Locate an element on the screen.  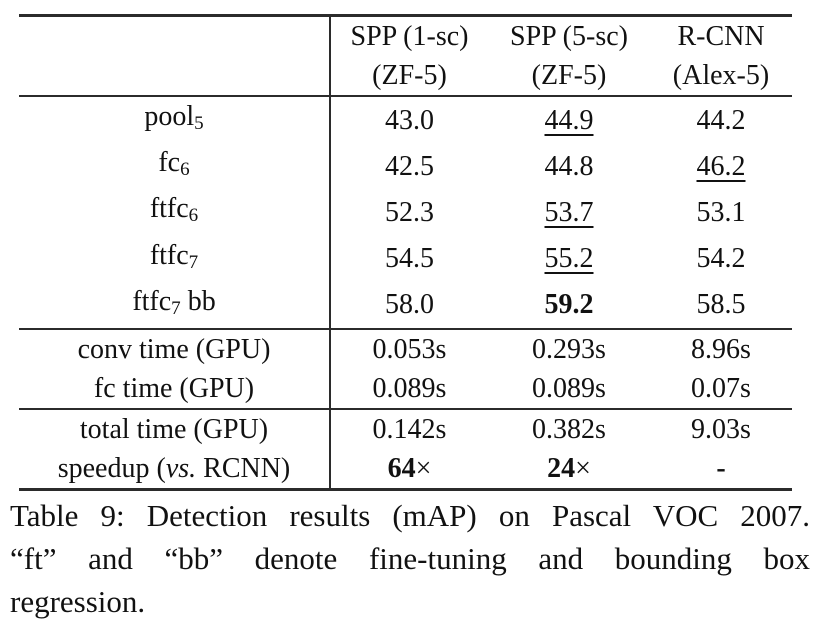
table-row-ftfc7-bb: ftfc7 bb 58.0 59.2 58.5 is located at coordinates (405, 305).